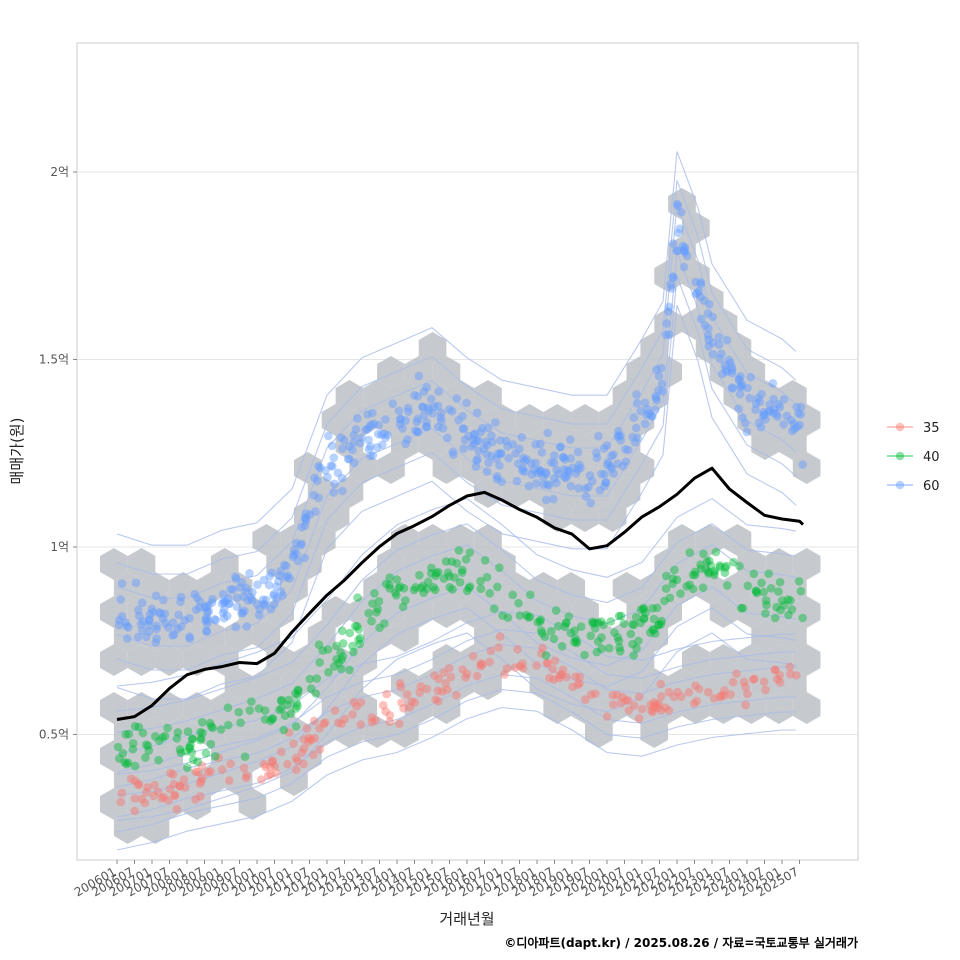  What do you see at coordinates (900, 456) in the screenshot?
I see `legend-key-point` at bounding box center [900, 456].